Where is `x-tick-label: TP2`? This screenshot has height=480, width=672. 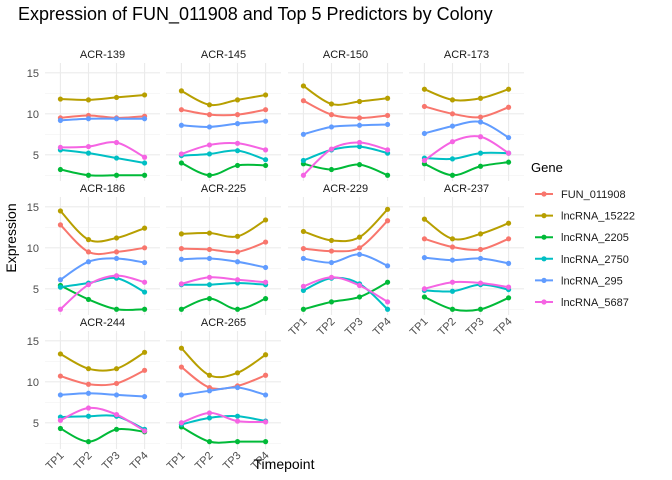 x-tick-label: TP2 is located at coordinates (447, 327).